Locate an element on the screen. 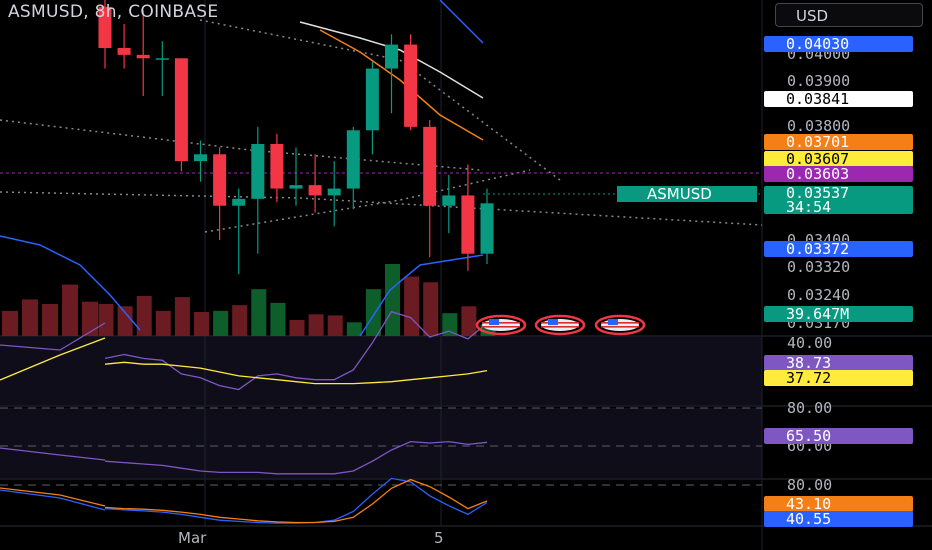 This screenshot has width=932, height=550. stoch-k-line is located at coordinates (53, 500).